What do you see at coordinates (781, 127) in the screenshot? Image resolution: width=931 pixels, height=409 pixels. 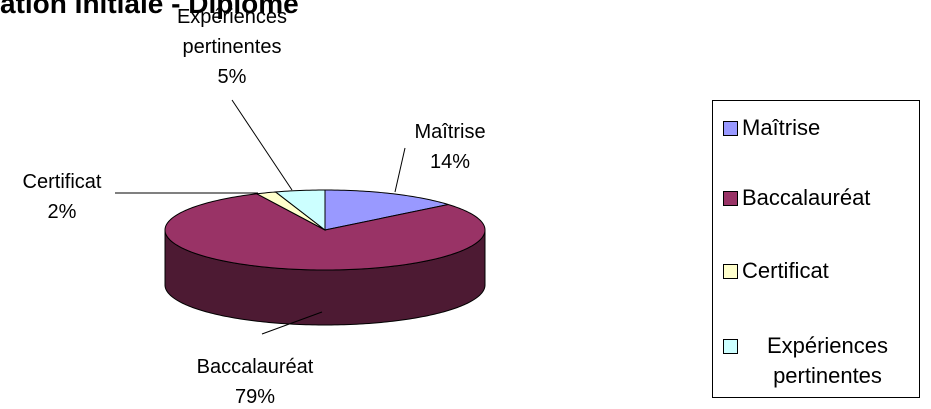 I see `legend-label: Maîtrise` at bounding box center [781, 127].